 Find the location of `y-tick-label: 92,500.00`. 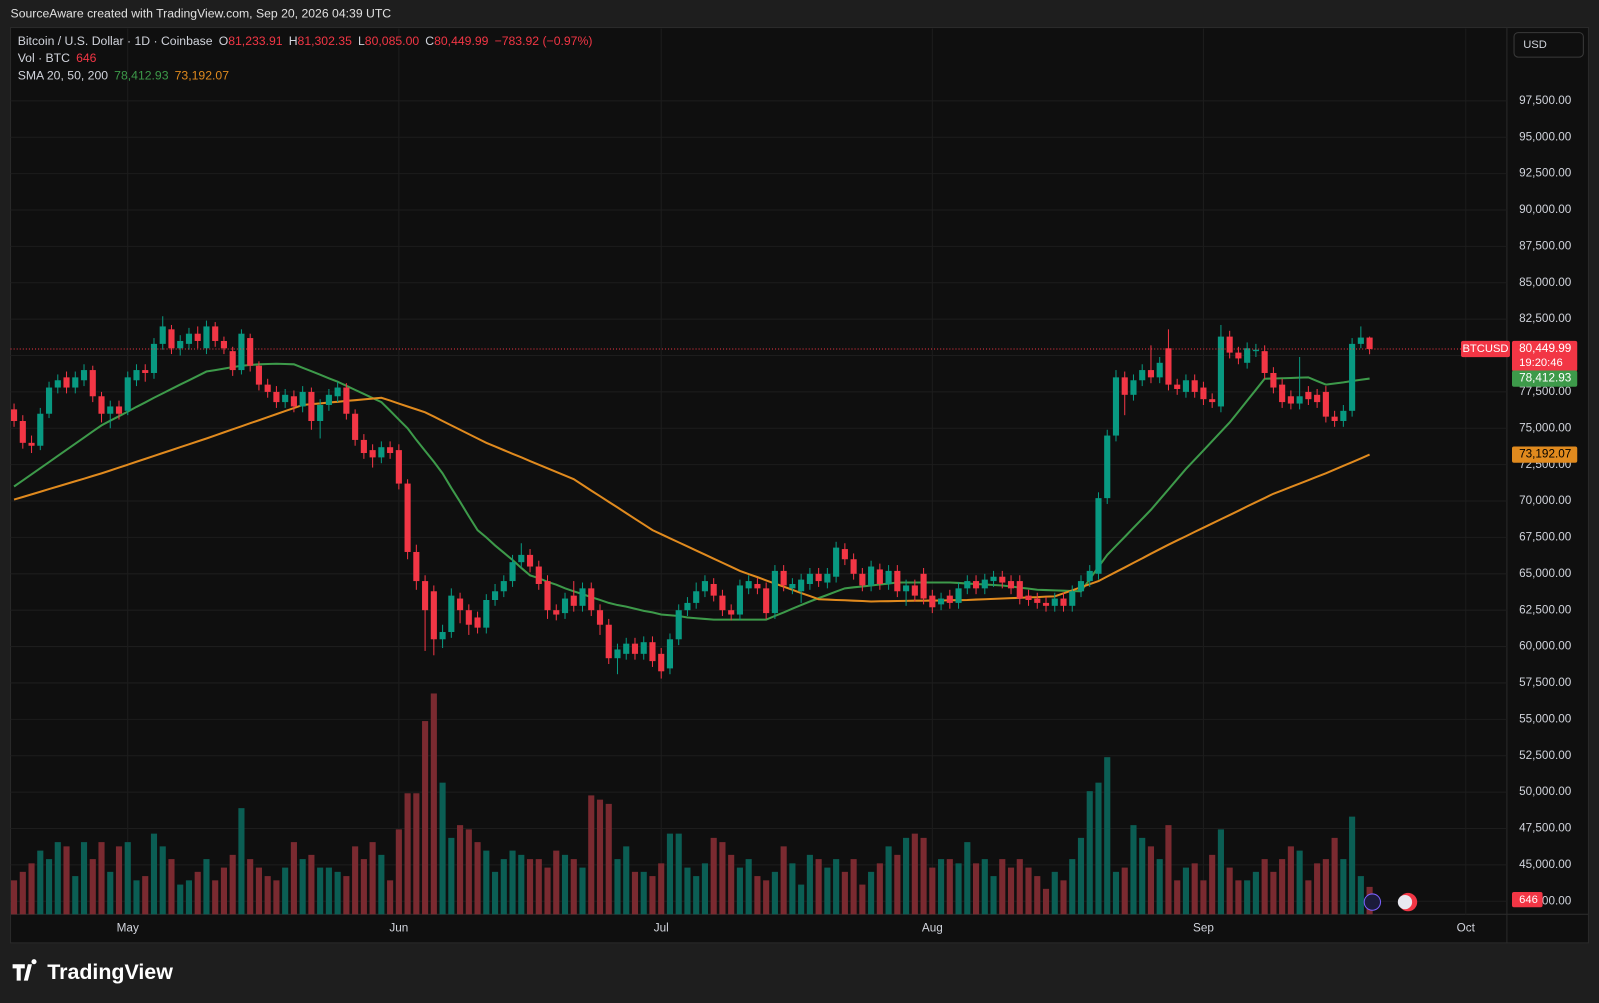

y-tick-label: 92,500.00 is located at coordinates (1545, 173).